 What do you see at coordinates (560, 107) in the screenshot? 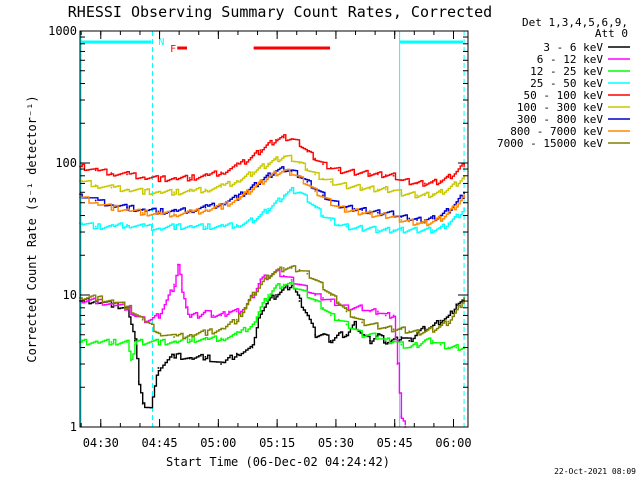
I see `legend-label-5: 100 - 300 keV` at bounding box center [560, 107].